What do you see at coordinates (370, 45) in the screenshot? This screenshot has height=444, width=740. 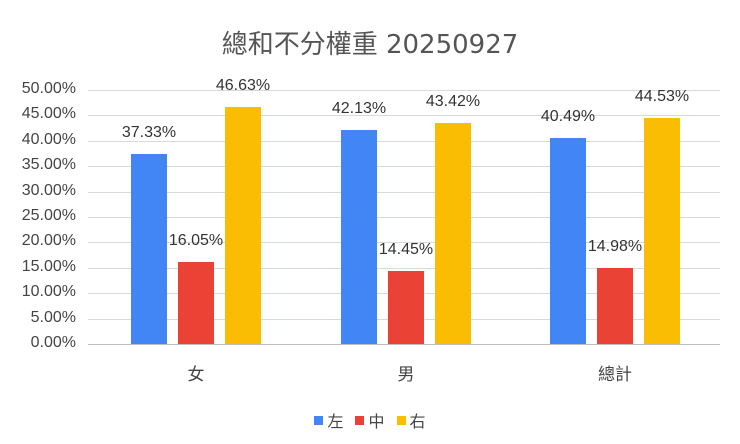 I see `chart-title: 總和不分權重 20250927` at bounding box center [370, 45].